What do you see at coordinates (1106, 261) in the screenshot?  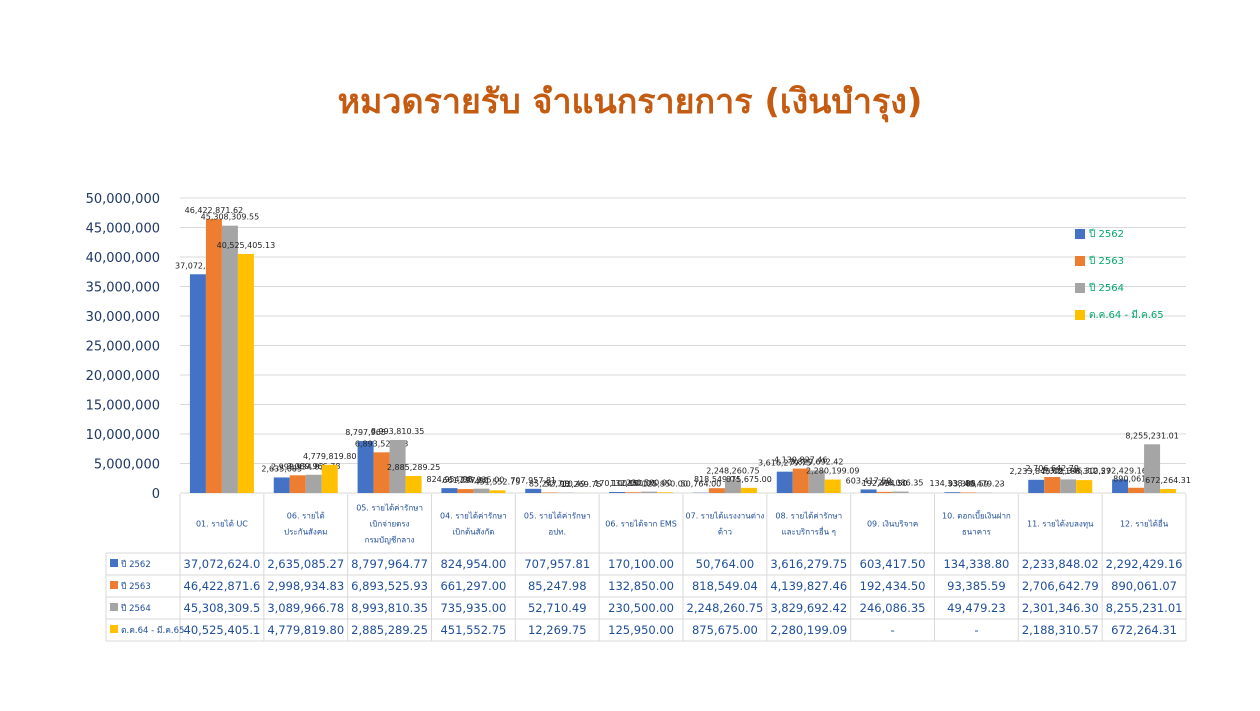 I see `legend-label: ปี 2563` at bounding box center [1106, 261].